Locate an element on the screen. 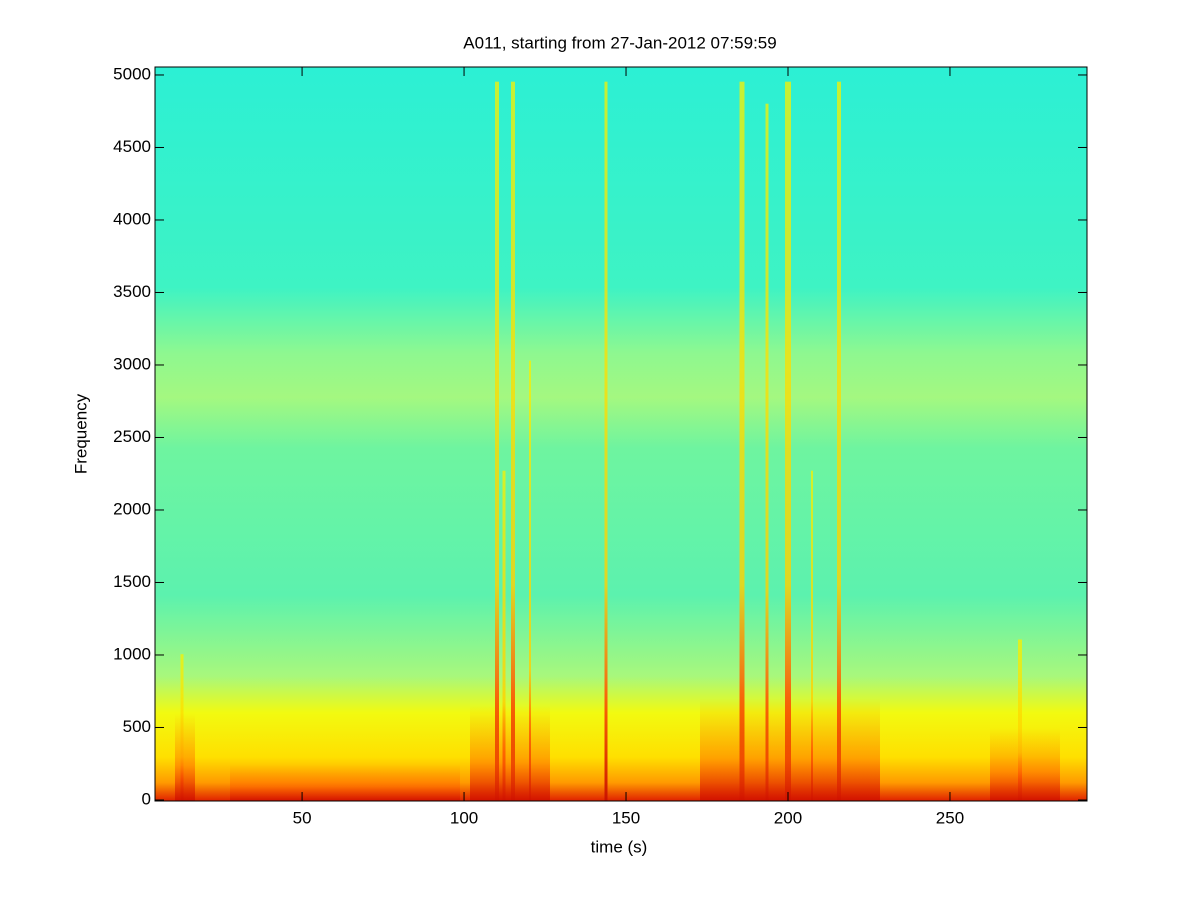 This screenshot has height=900, width=1200. y-tick-label: 500 is located at coordinates (137, 726).